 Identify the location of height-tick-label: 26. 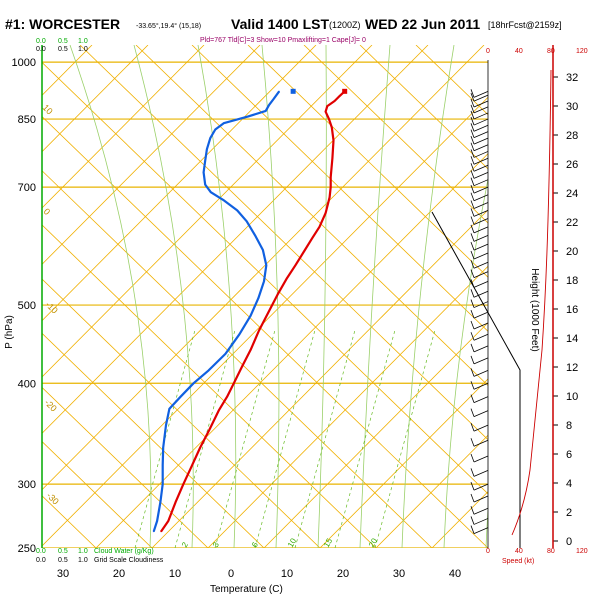
(572, 165).